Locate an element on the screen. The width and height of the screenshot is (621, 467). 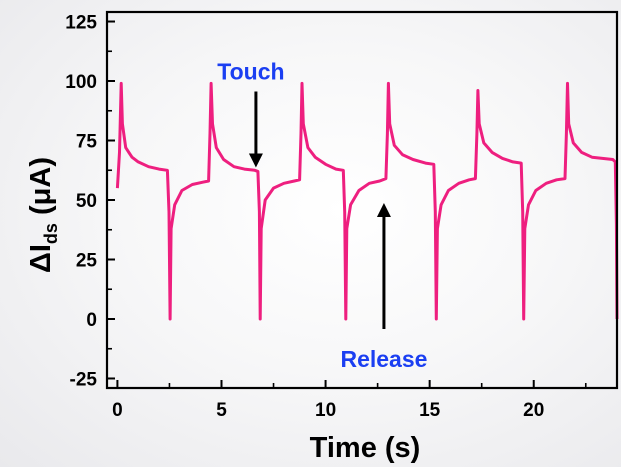
annotation-label: Release is located at coordinates (383, 359).